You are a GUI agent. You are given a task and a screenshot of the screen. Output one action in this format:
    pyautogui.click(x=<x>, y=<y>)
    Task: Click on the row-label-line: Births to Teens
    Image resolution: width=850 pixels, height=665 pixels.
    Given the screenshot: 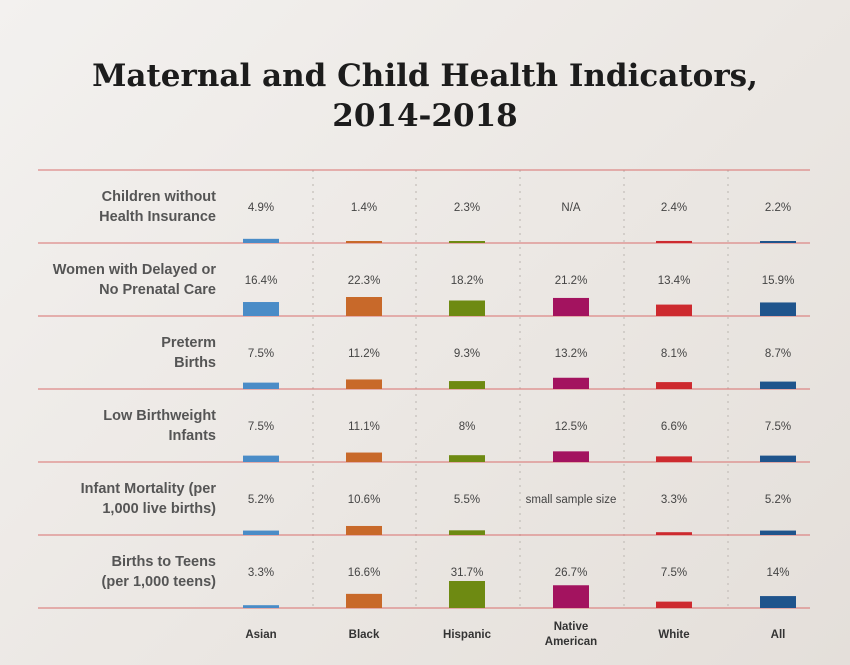 What is the action you would take?
    pyautogui.click(x=164, y=562)
    